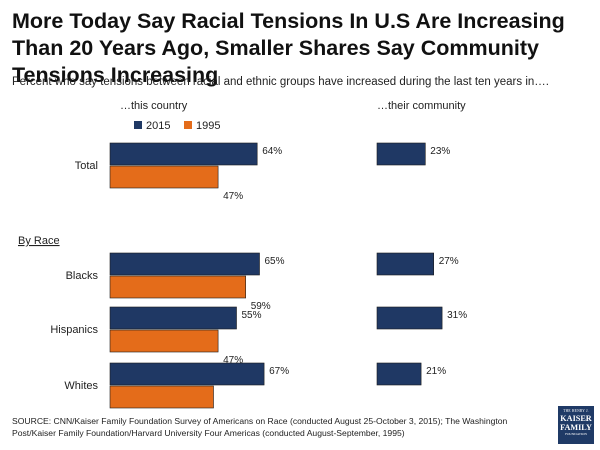 This screenshot has height=450, width=600. Describe the element at coordinates (208, 126) in the screenshot. I see `legend-label-1995: 1995` at that location.